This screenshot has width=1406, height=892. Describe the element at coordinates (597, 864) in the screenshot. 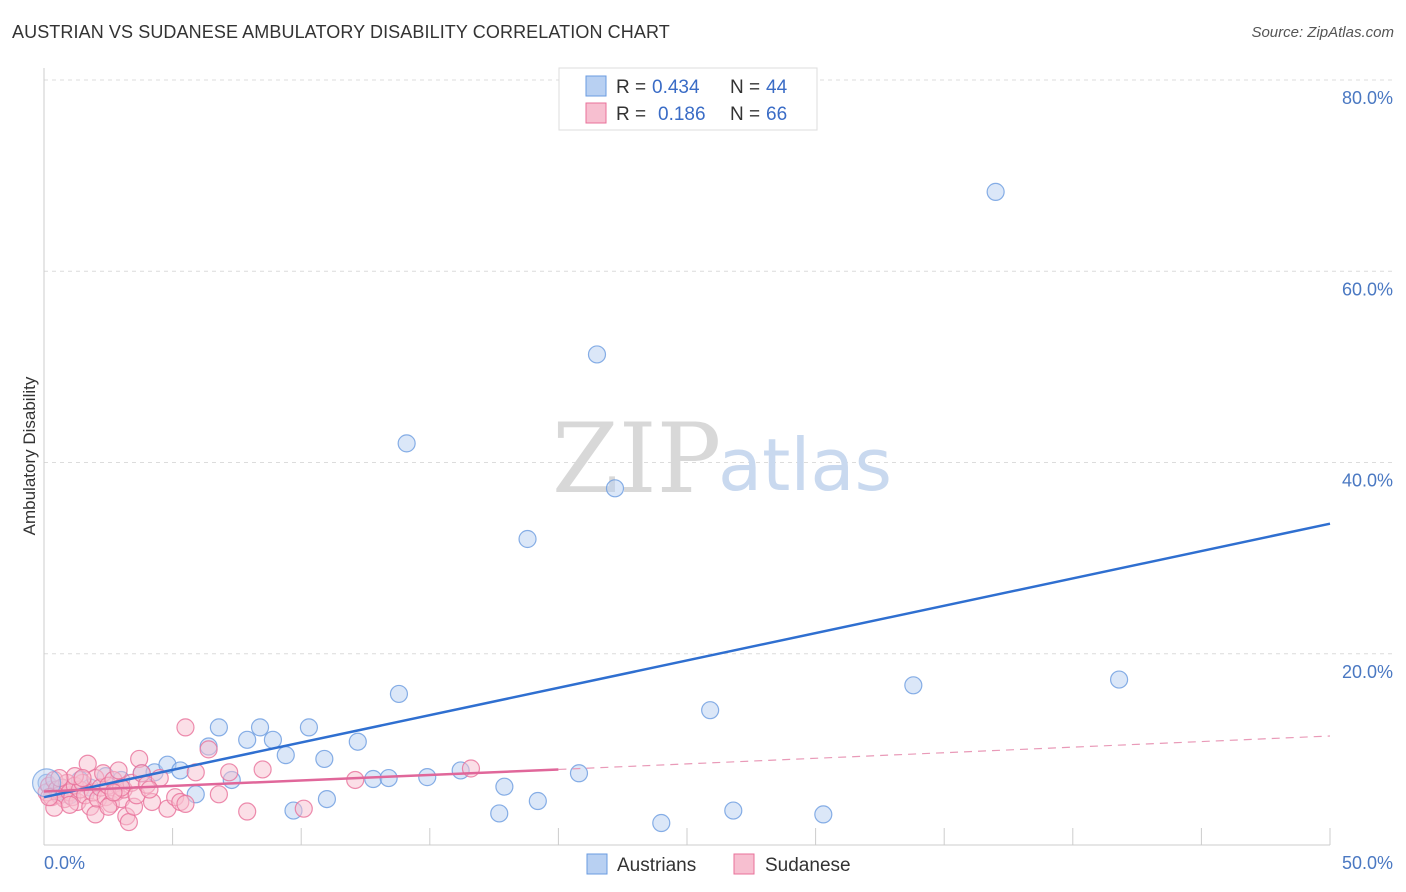

I see `legend-austrians-swatch` at that location.